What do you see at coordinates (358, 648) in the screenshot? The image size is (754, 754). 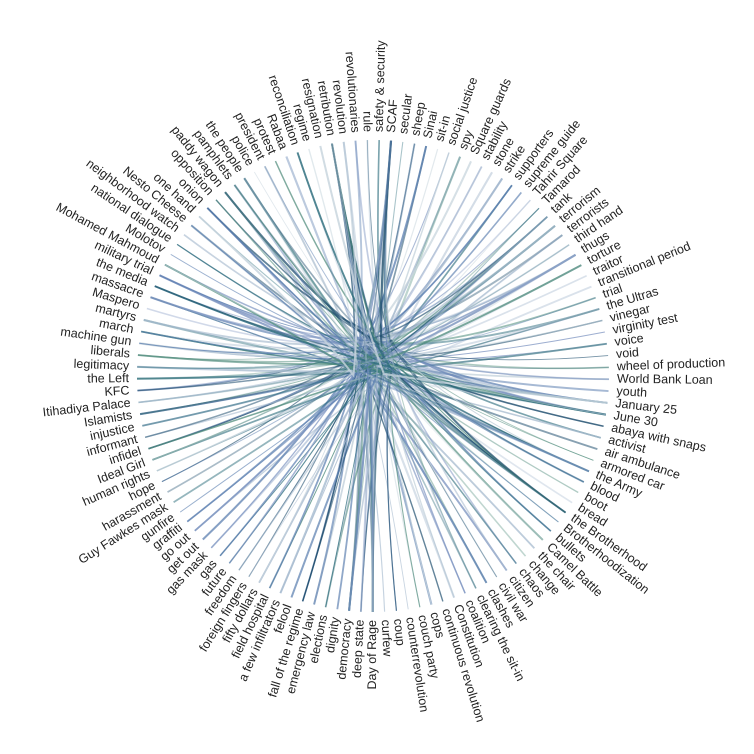 I see `node-label: deep state` at bounding box center [358, 648].